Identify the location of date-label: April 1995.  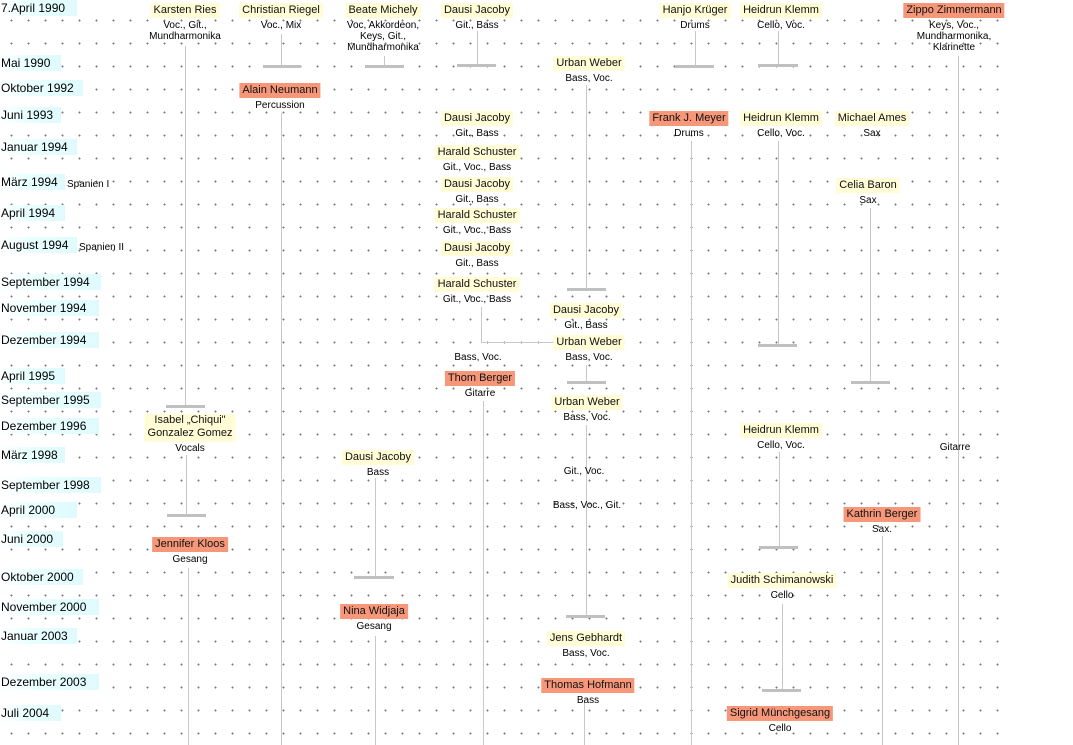
(32, 376).